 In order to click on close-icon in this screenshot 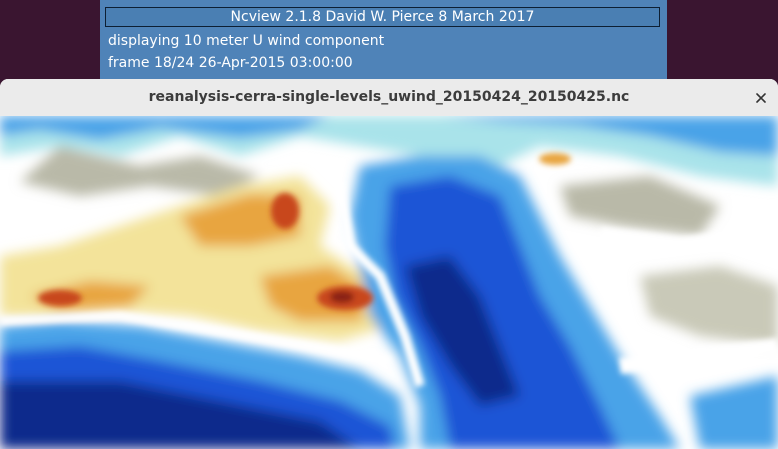, I will do `click(761, 98)`.